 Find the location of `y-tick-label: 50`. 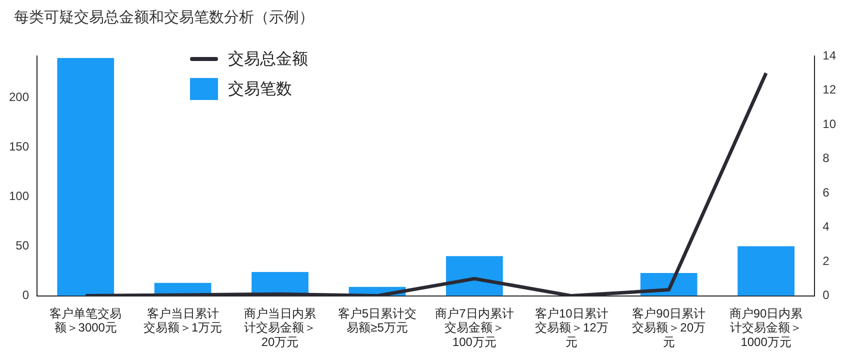

y-tick-label: 50 is located at coordinates (23, 245).